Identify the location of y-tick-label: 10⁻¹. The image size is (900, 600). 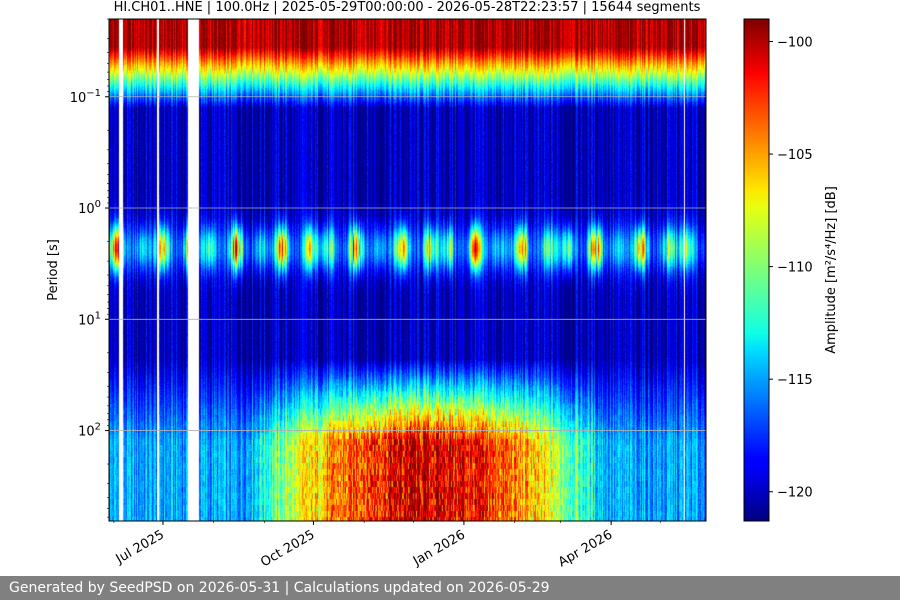
(85, 97).